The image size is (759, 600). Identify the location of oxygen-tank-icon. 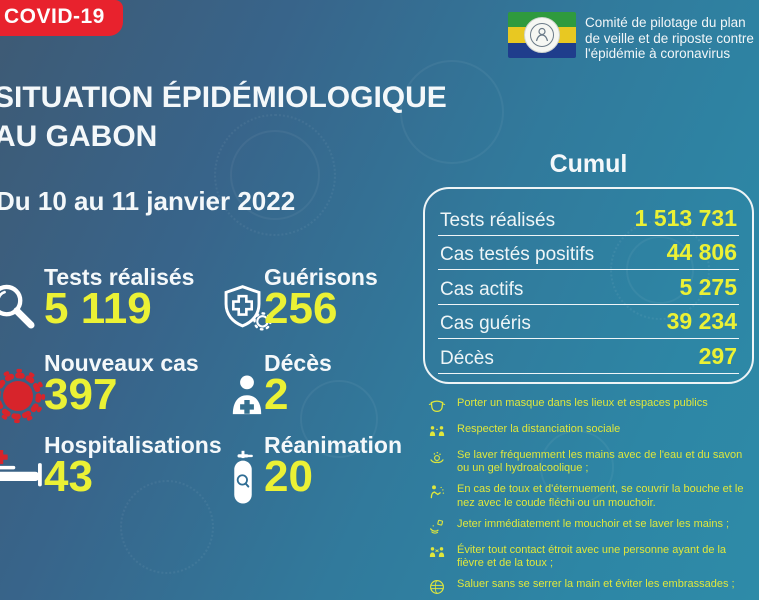
(243, 477).